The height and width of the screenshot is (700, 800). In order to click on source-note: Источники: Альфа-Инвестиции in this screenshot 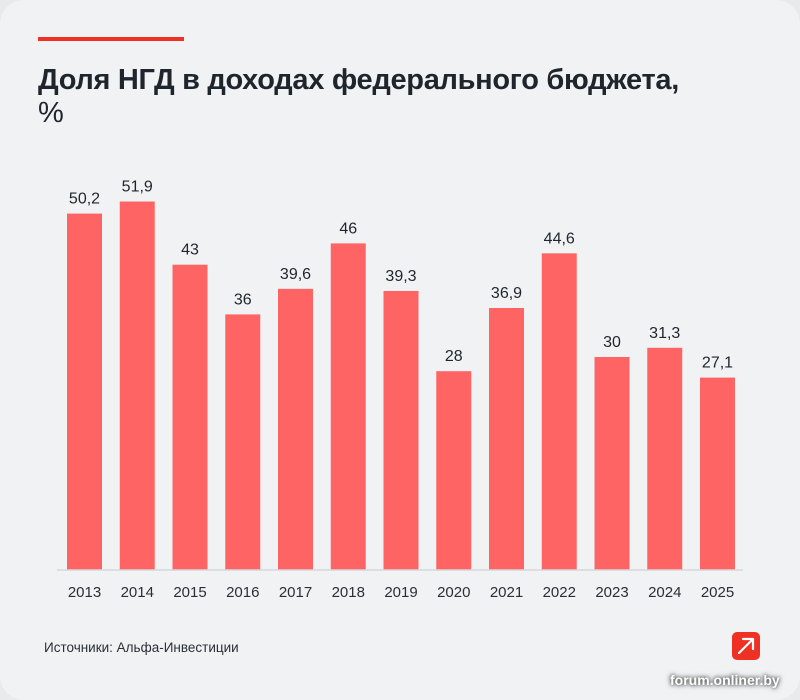, I will do `click(141, 647)`.